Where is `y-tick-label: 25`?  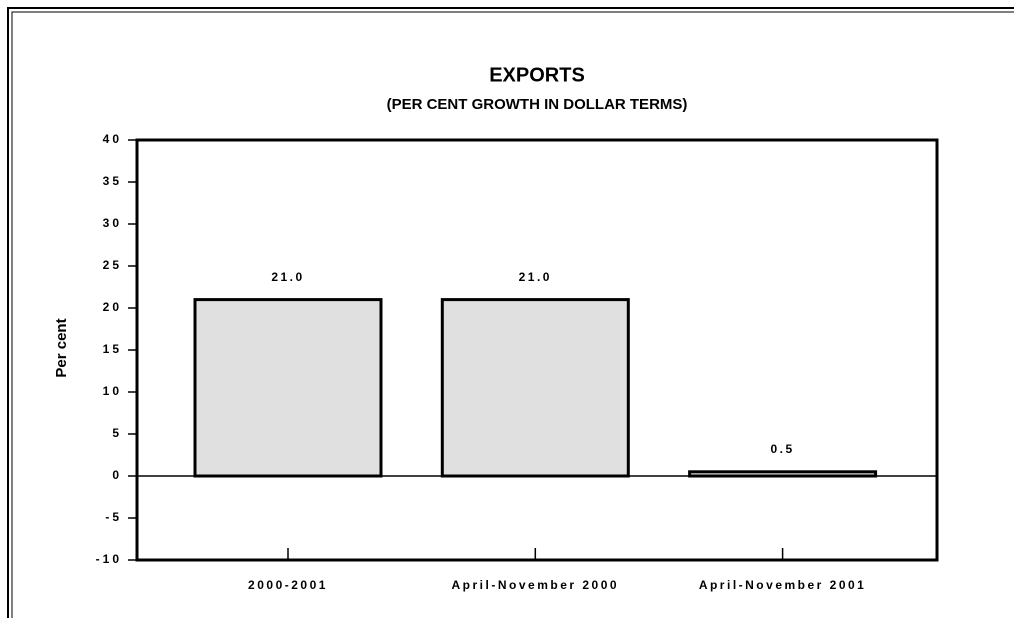
y-tick-label: 25 is located at coordinates (112, 265).